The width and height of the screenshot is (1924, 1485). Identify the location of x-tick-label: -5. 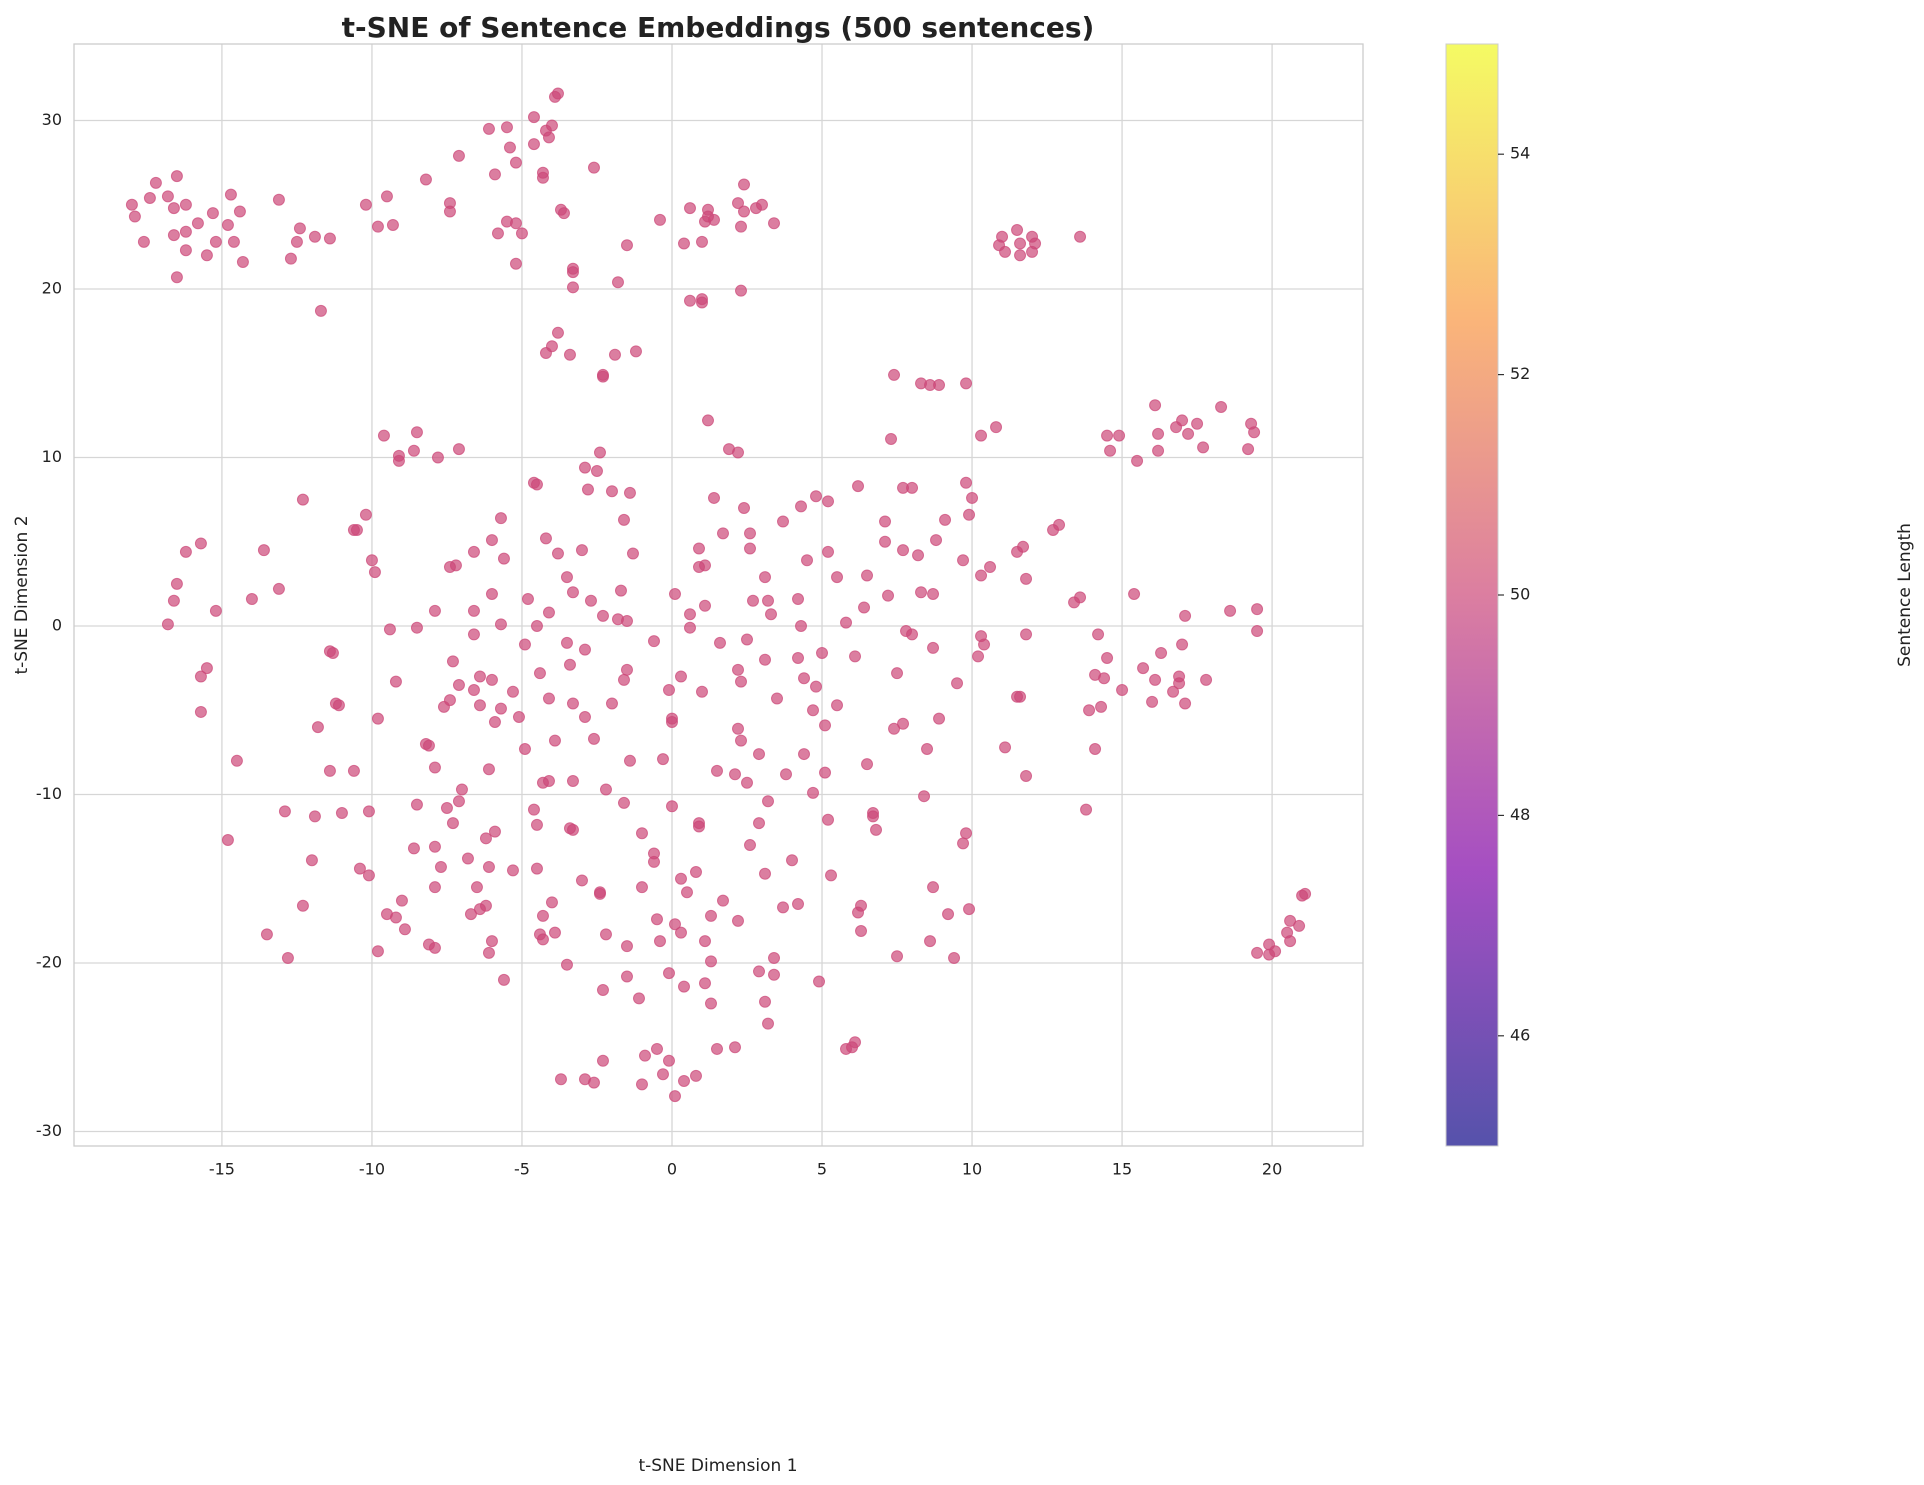
(522, 1169).